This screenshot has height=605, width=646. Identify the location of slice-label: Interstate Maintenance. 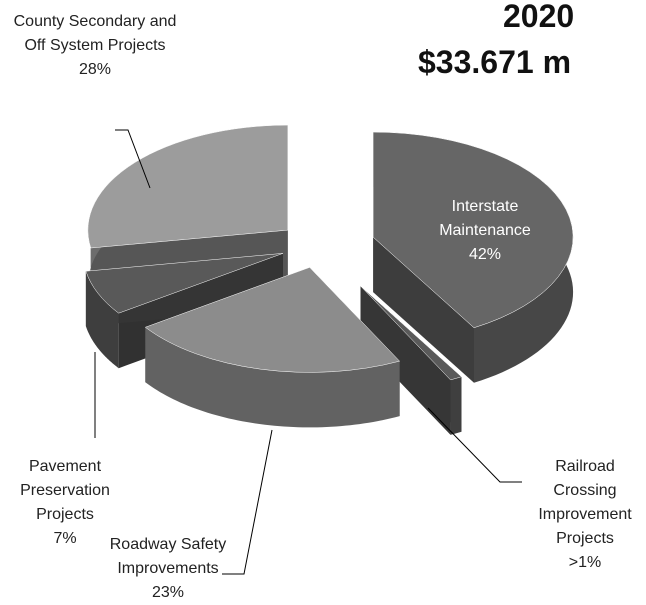
(485, 218).